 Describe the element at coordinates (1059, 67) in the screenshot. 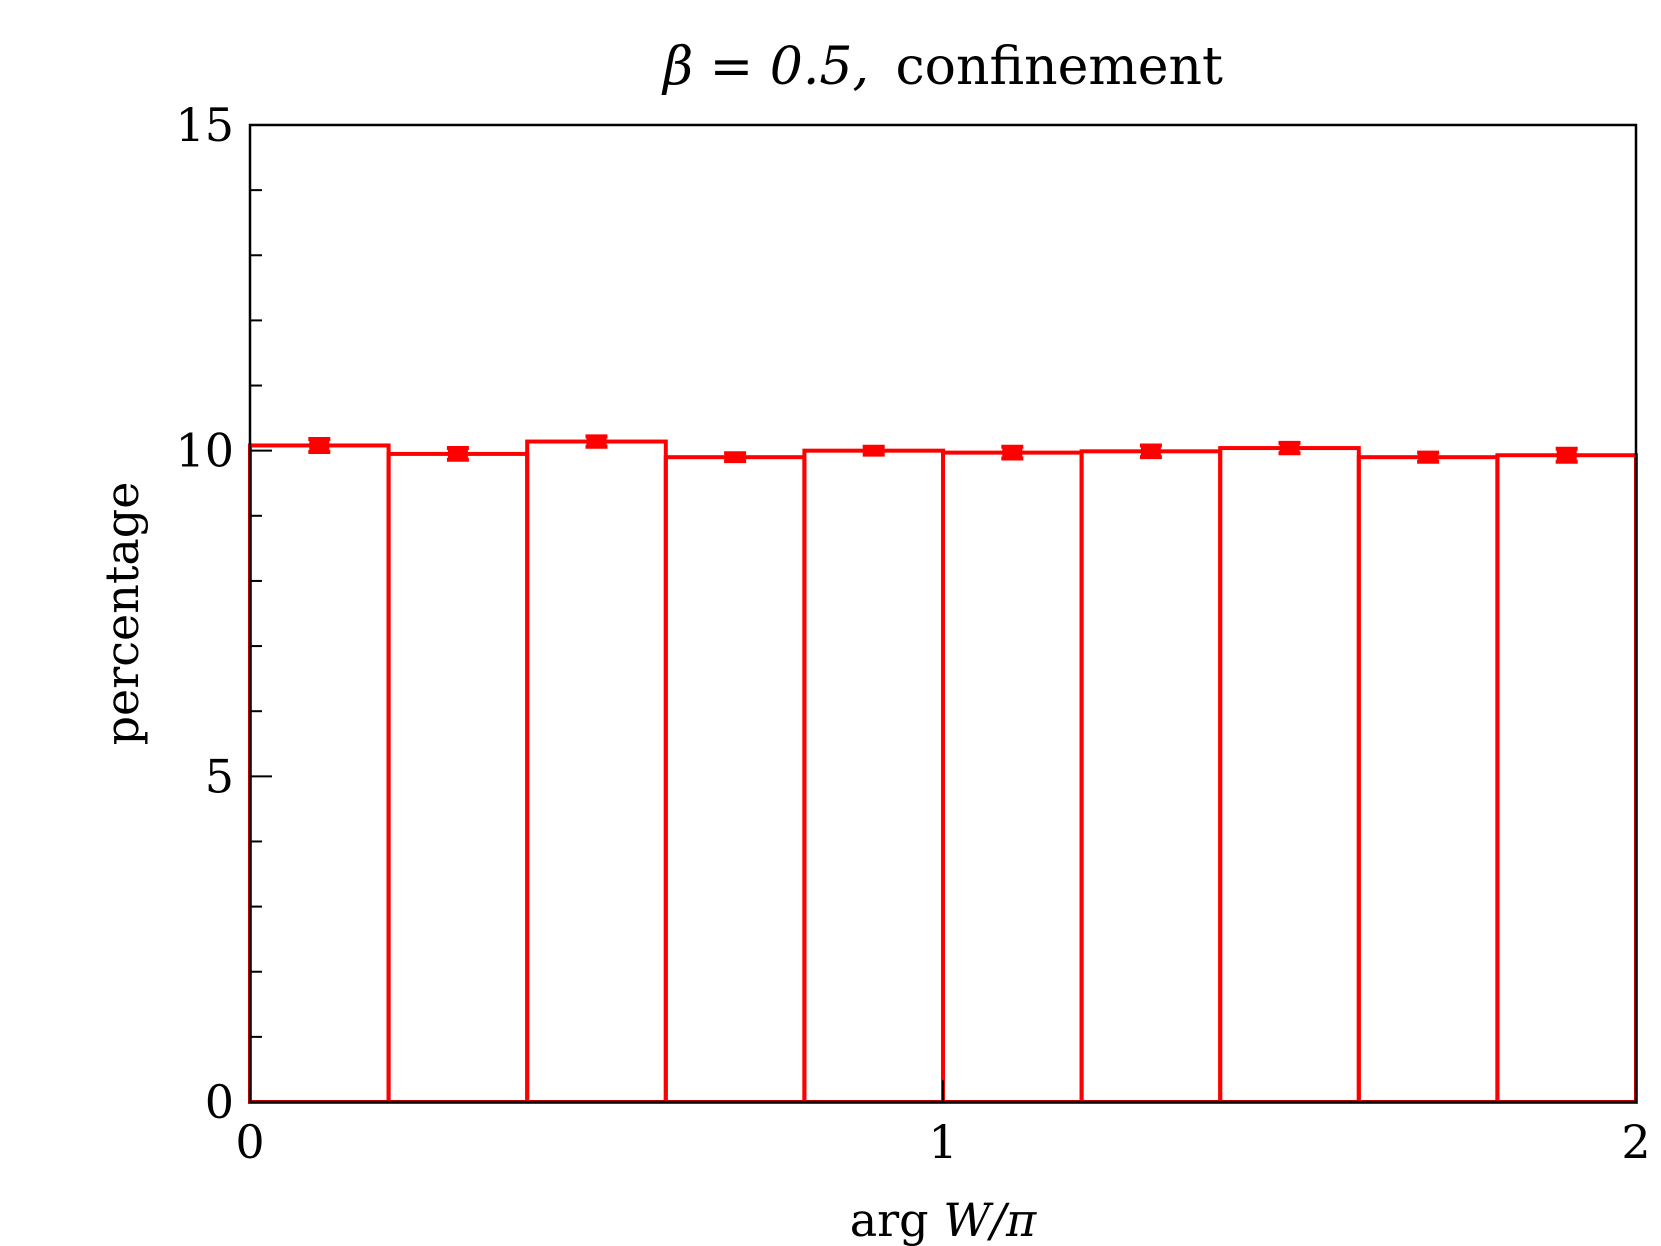

I see `chart-title-text: confinement` at that location.